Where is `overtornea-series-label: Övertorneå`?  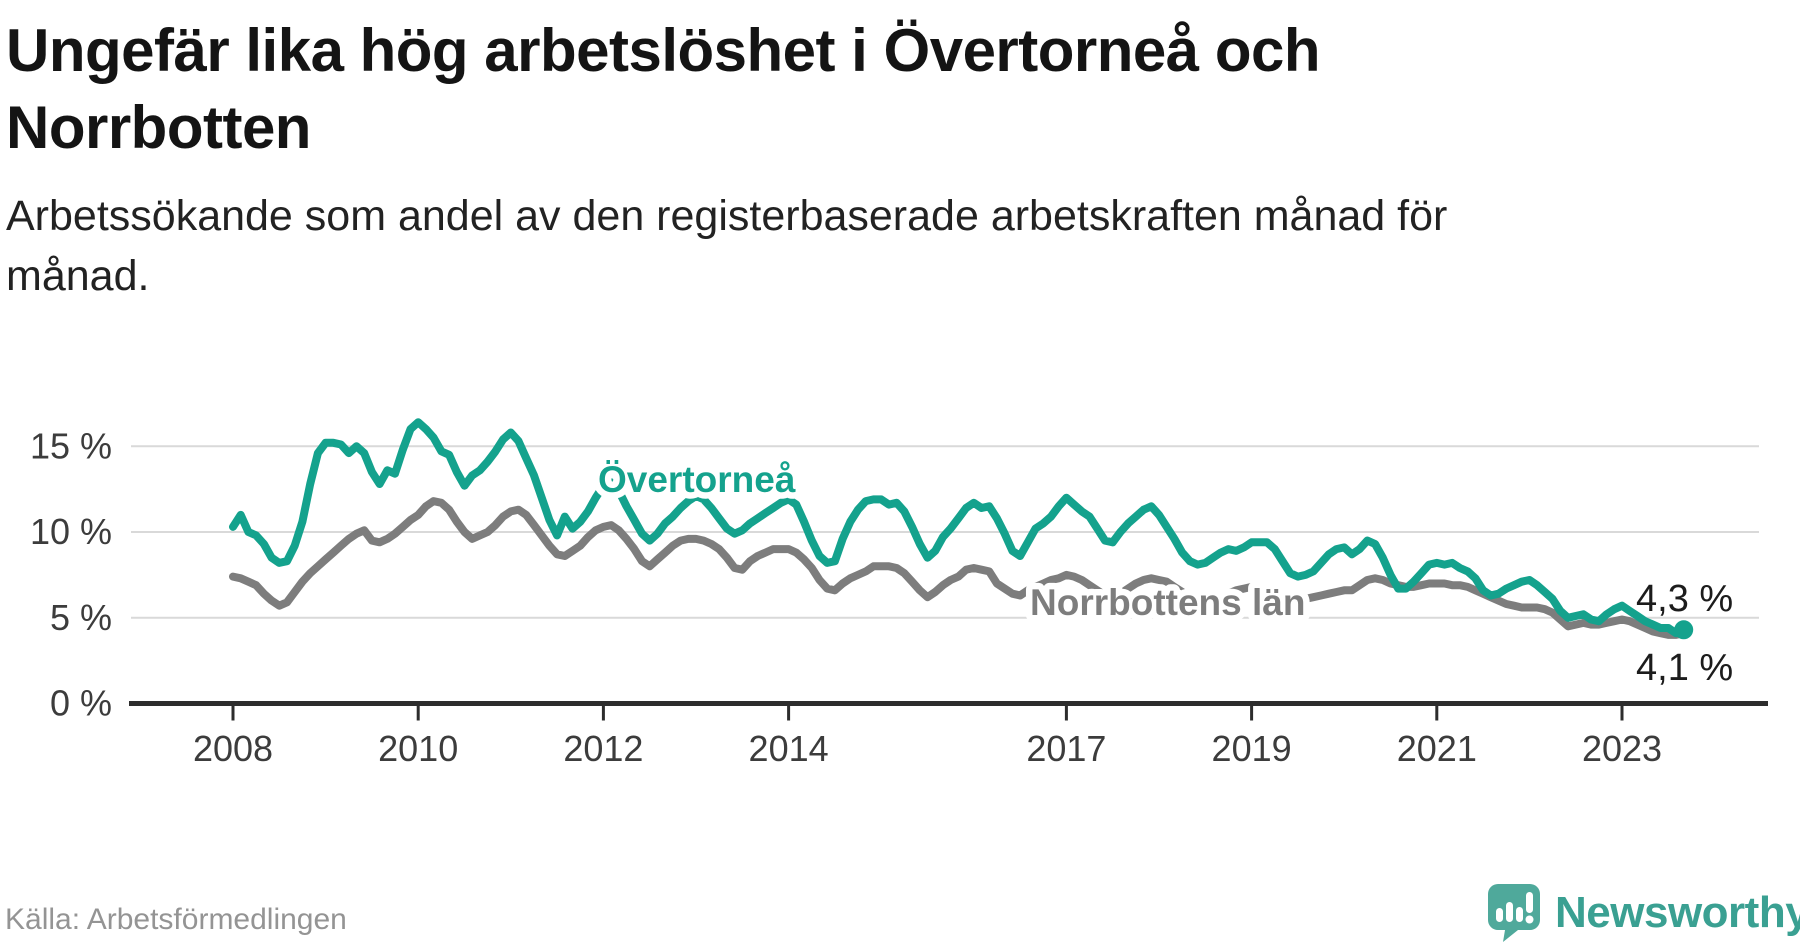
overtornea-series-label: Övertorneå is located at coordinates (697, 479).